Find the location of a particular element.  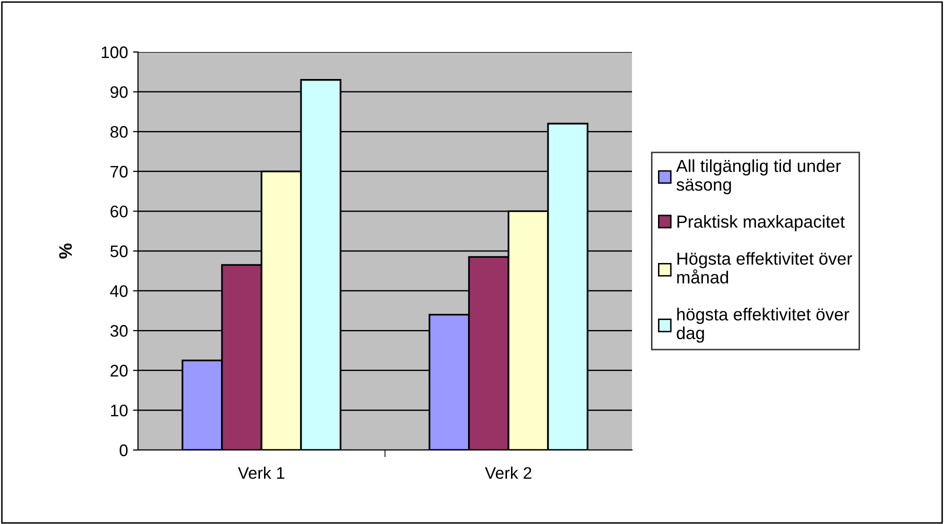

y-tick-label: 40 is located at coordinates (119, 291).